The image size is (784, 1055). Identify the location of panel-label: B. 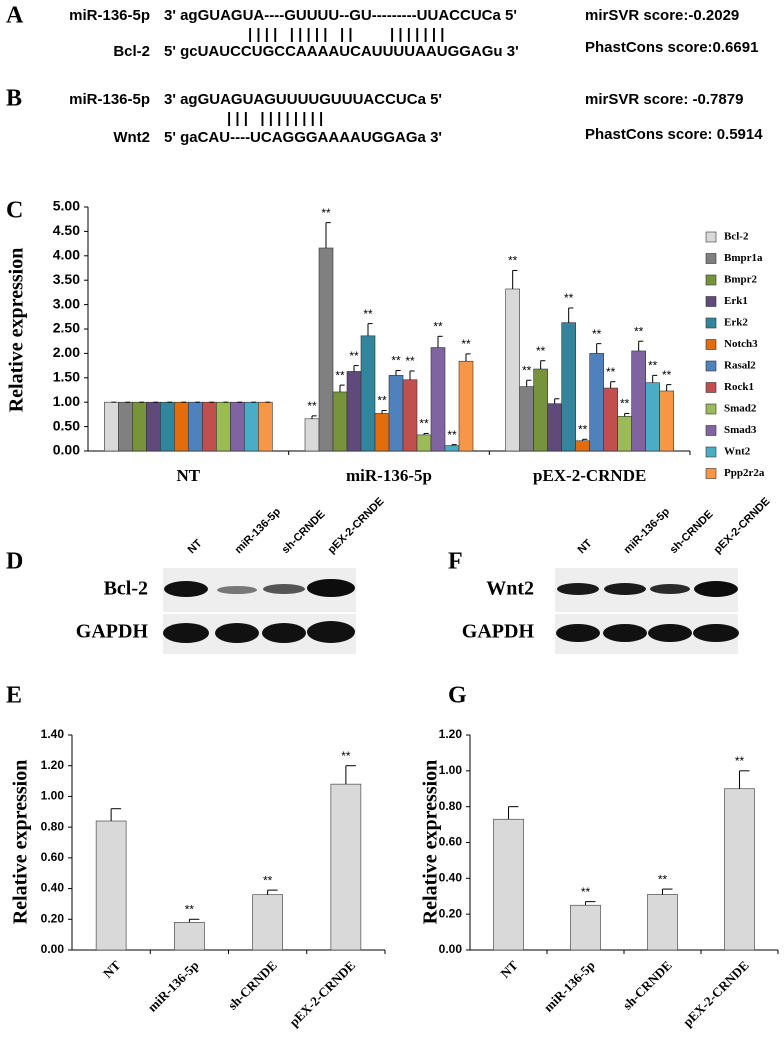
(14, 99).